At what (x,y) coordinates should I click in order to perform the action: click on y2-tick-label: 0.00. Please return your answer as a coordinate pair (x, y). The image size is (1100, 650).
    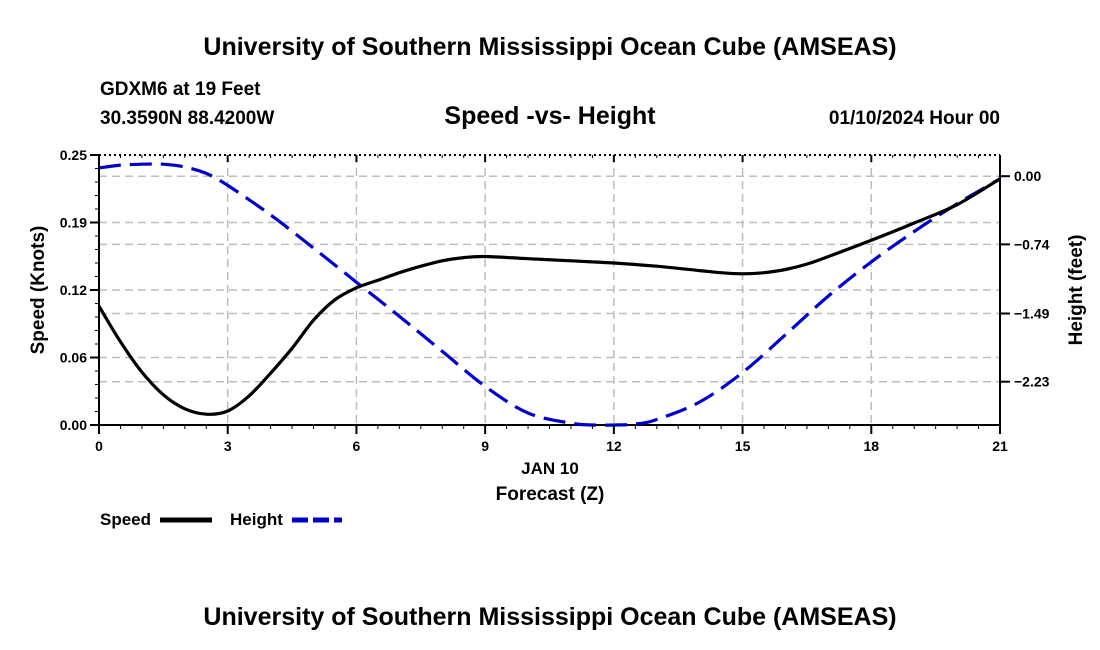
    Looking at the image, I should click on (1027, 176).